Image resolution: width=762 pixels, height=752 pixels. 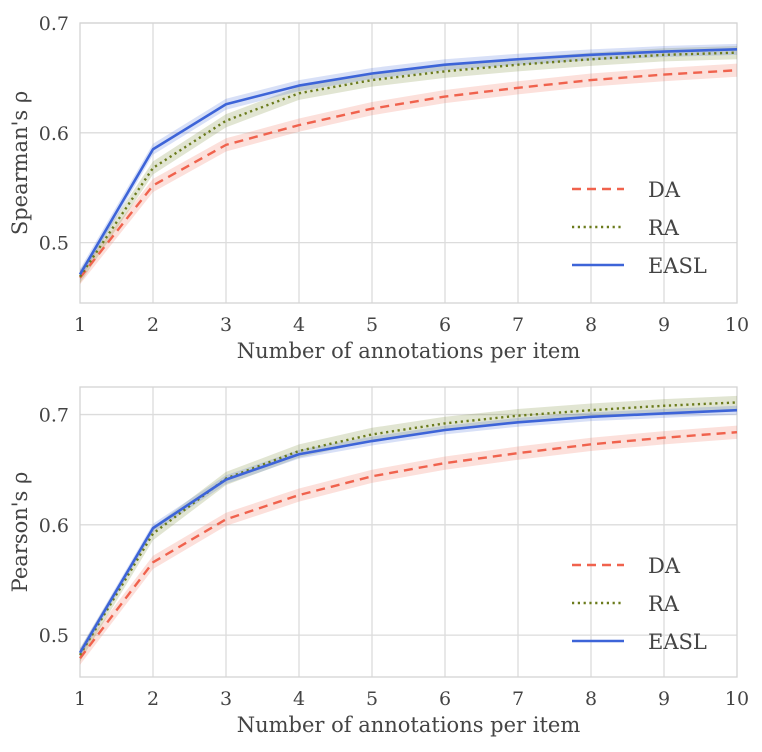 I want to click on y-axis-label: Spearman's ρ, so click(x=20, y=163).